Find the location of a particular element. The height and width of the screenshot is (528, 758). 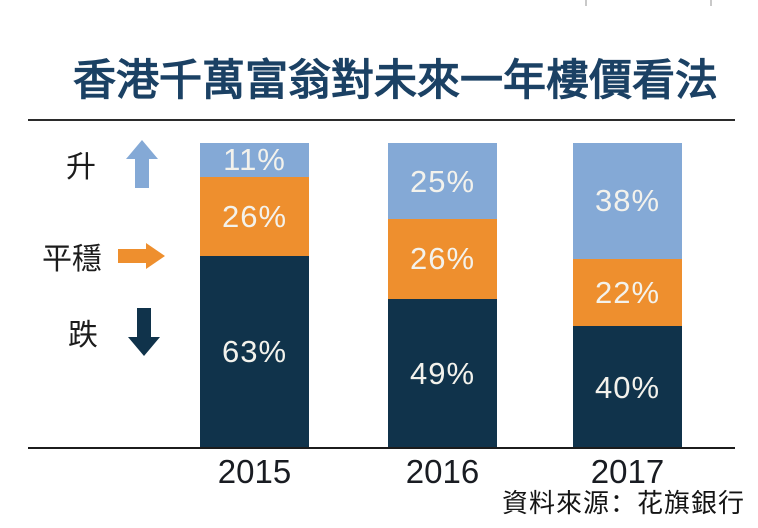

bar-segment-2016-升: 25% is located at coordinates (442, 181).